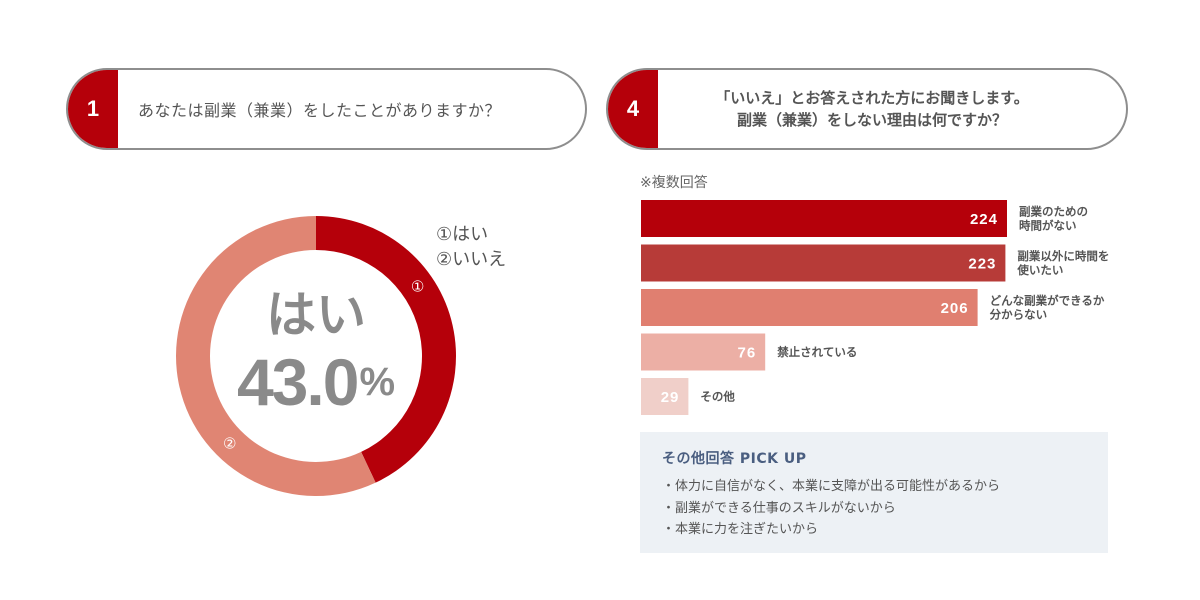 The width and height of the screenshot is (1200, 600). I want to click on bar-category-line: どんな副業ができるか, so click(1047, 301).